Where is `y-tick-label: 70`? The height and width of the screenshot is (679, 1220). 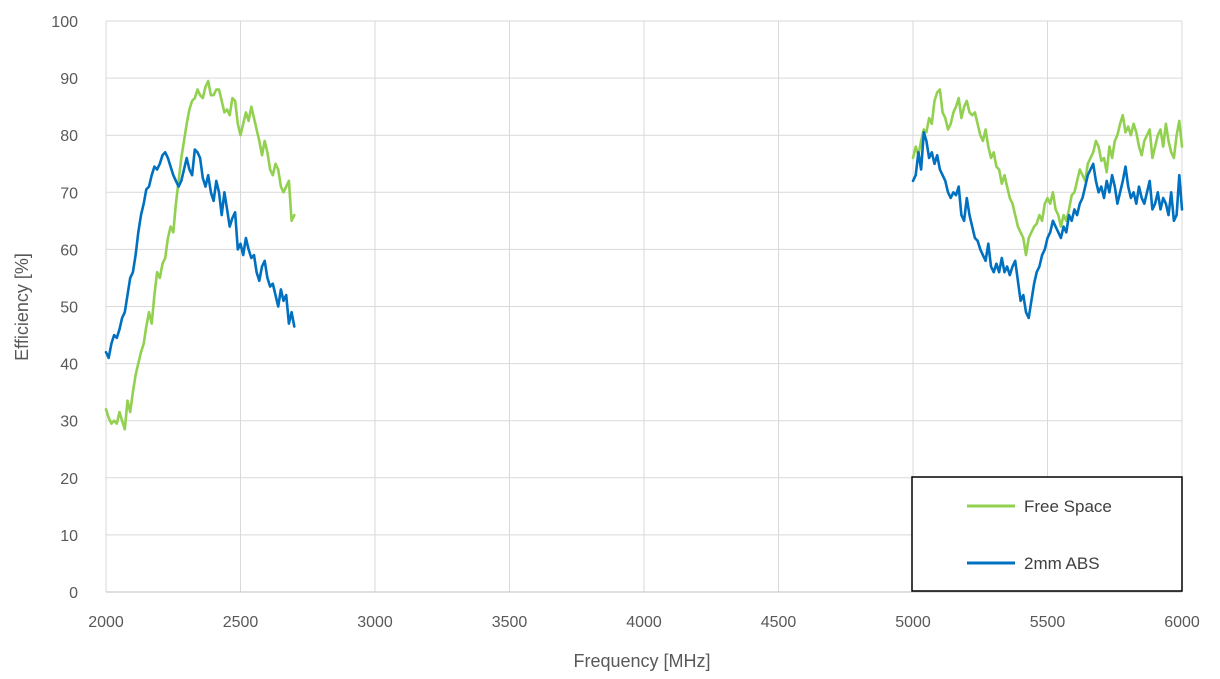 y-tick-label: 70 is located at coordinates (69, 193).